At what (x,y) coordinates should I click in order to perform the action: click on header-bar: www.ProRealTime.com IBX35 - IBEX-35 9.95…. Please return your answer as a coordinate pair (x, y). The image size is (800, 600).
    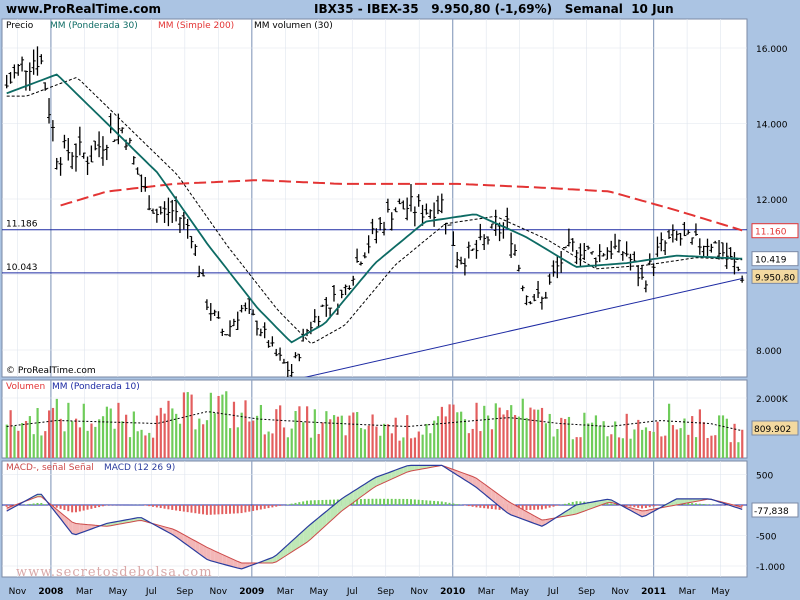
    Looking at the image, I should click on (400, 9).